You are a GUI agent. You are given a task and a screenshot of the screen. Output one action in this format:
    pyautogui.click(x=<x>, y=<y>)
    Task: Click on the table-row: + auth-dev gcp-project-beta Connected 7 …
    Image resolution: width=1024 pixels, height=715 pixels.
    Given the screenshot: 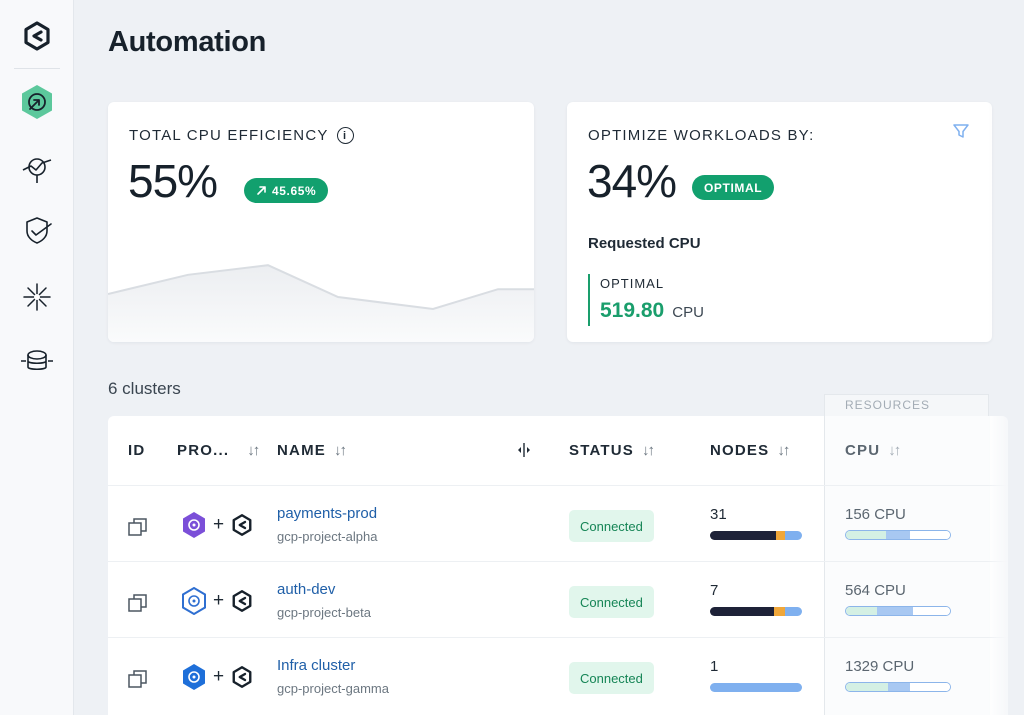 What is the action you would take?
    pyautogui.click(x=558, y=600)
    